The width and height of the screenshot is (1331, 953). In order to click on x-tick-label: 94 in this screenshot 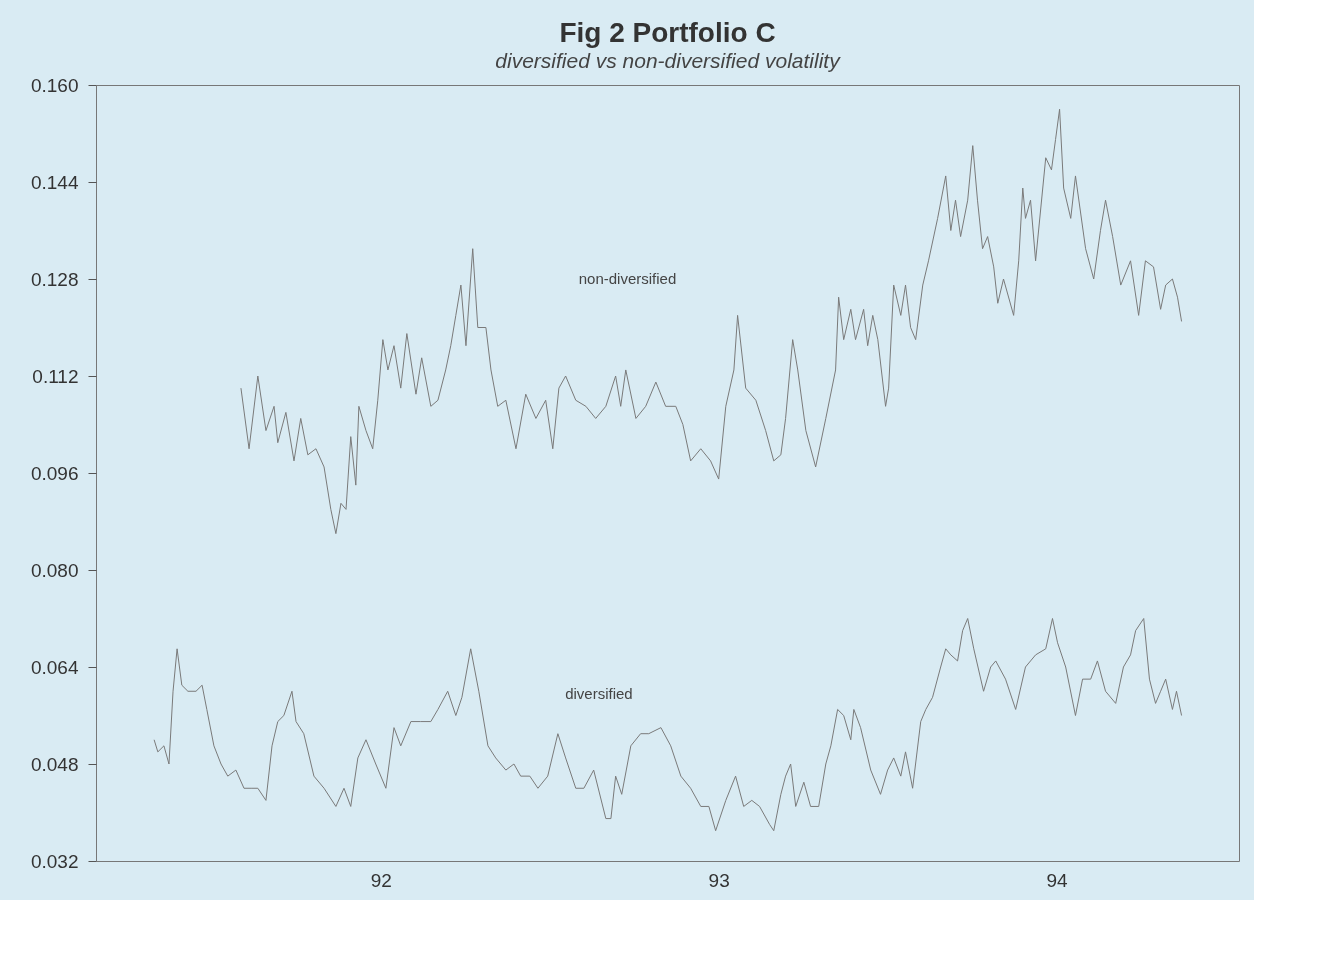, I will do `click(1057, 880)`.